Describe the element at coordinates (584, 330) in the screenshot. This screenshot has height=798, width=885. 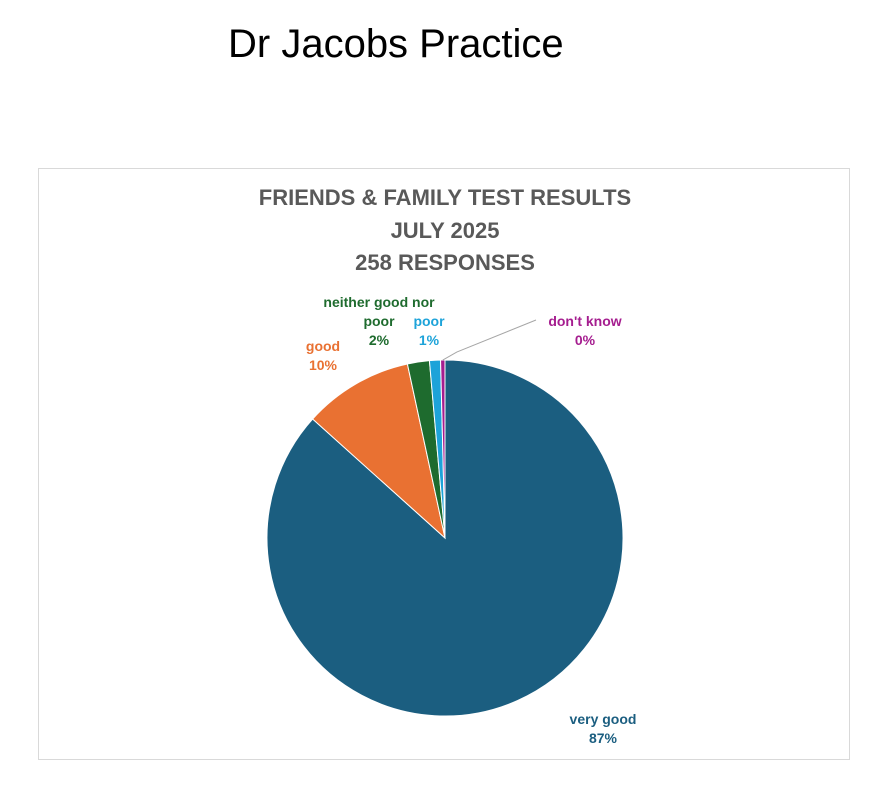
I see `slice-label-don-t-know: don't know 0%` at that location.